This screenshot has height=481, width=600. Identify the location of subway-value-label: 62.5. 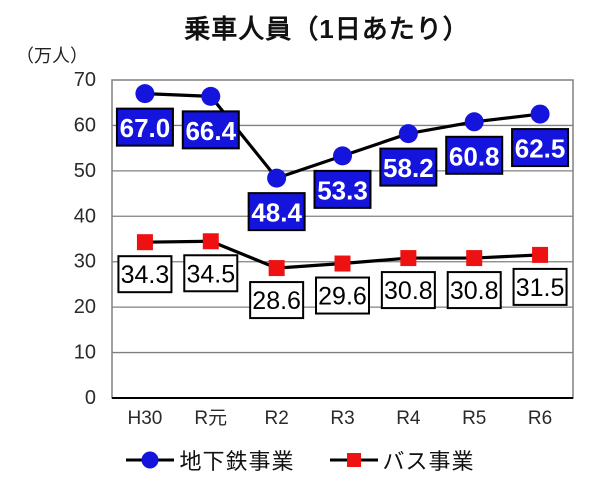
(540, 149).